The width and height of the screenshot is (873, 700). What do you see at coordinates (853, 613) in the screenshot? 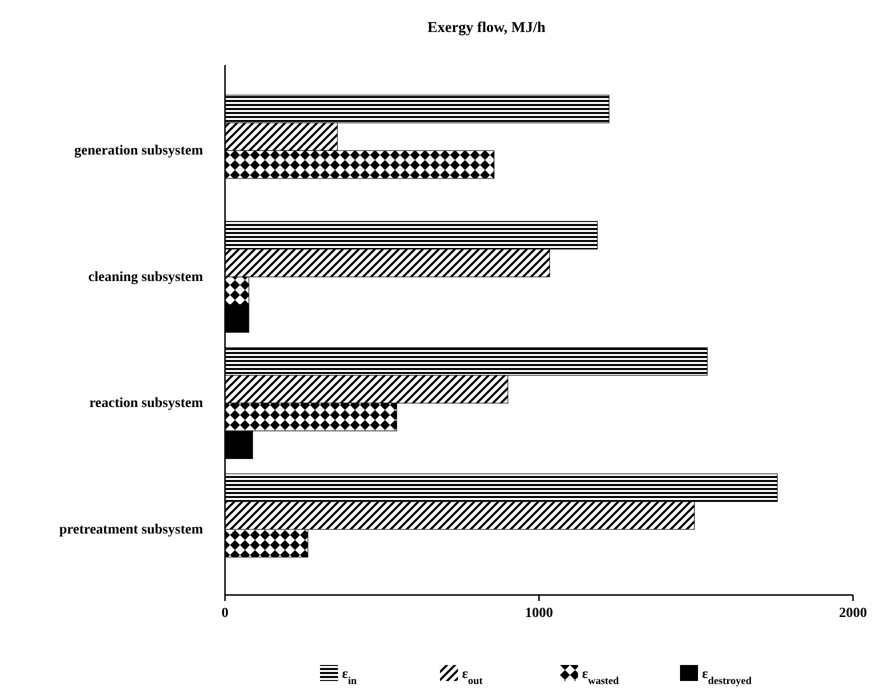
I see `x-tick-label: 2000` at bounding box center [853, 613].